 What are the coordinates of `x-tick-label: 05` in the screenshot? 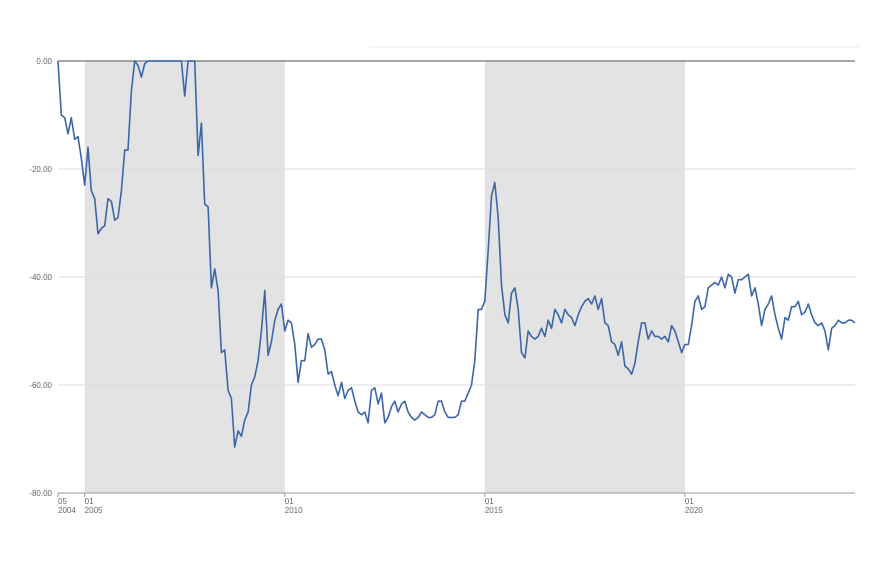 It's located at (62, 501).